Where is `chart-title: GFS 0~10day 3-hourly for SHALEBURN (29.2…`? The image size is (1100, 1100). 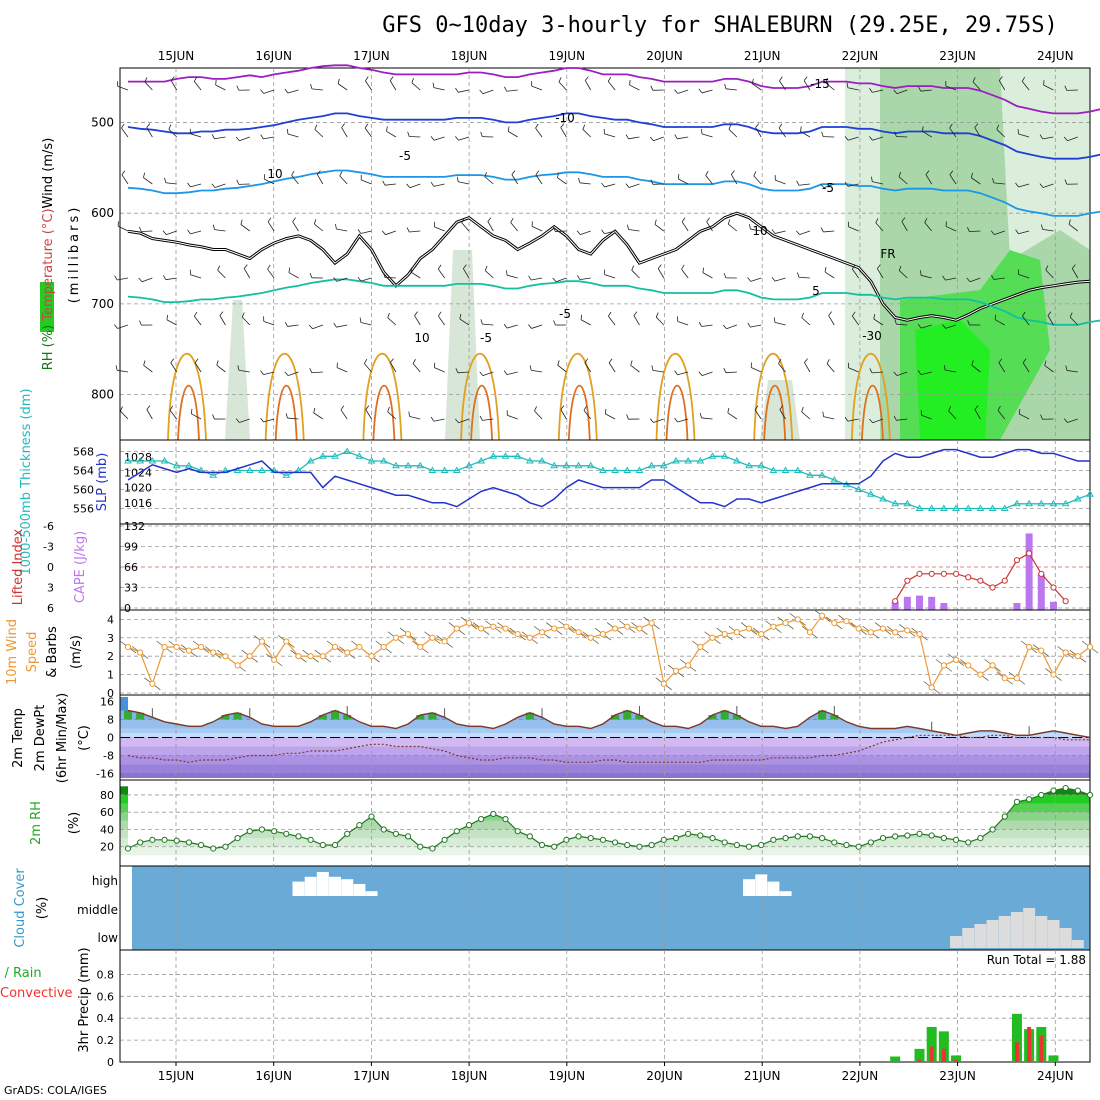
chart-title: GFS 0~10day 3-hourly for SHALEBURN (29.2… is located at coordinates (720, 25).